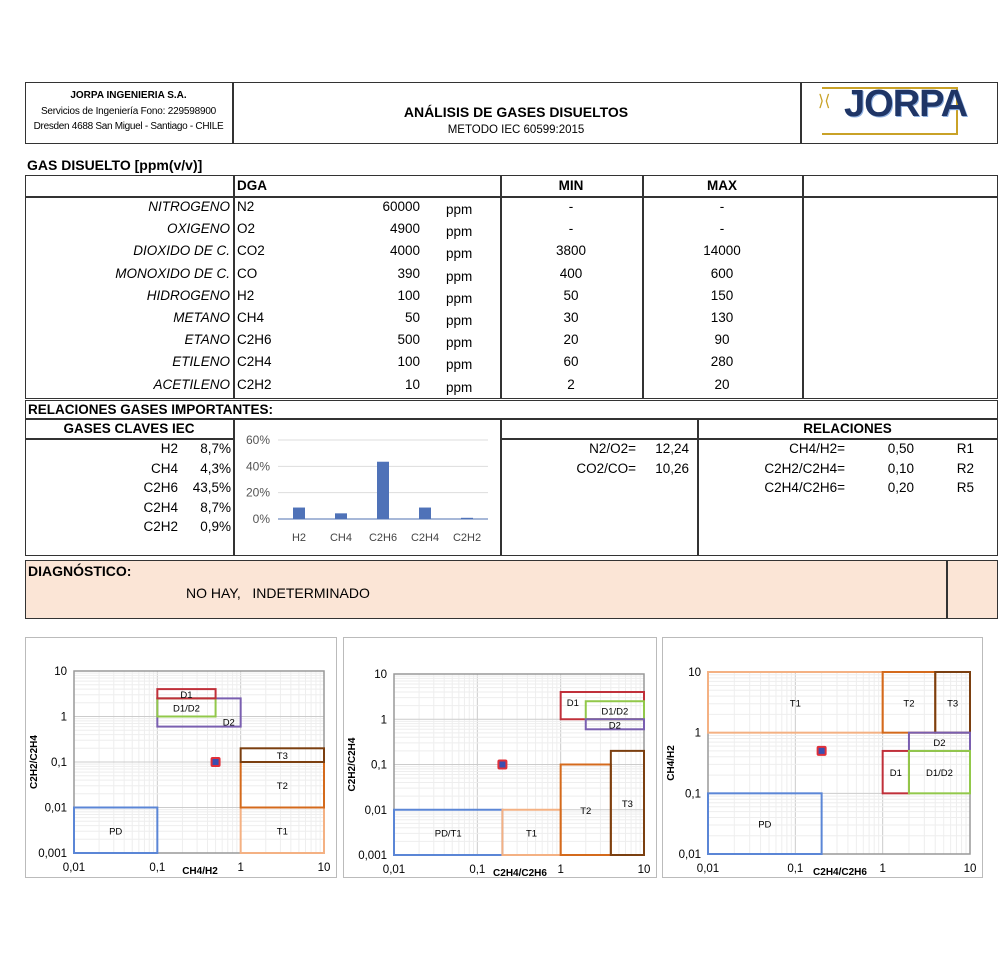 Image resolution: width=1008 pixels, height=959 pixels. I want to click on gas-max: 130, so click(722, 317).